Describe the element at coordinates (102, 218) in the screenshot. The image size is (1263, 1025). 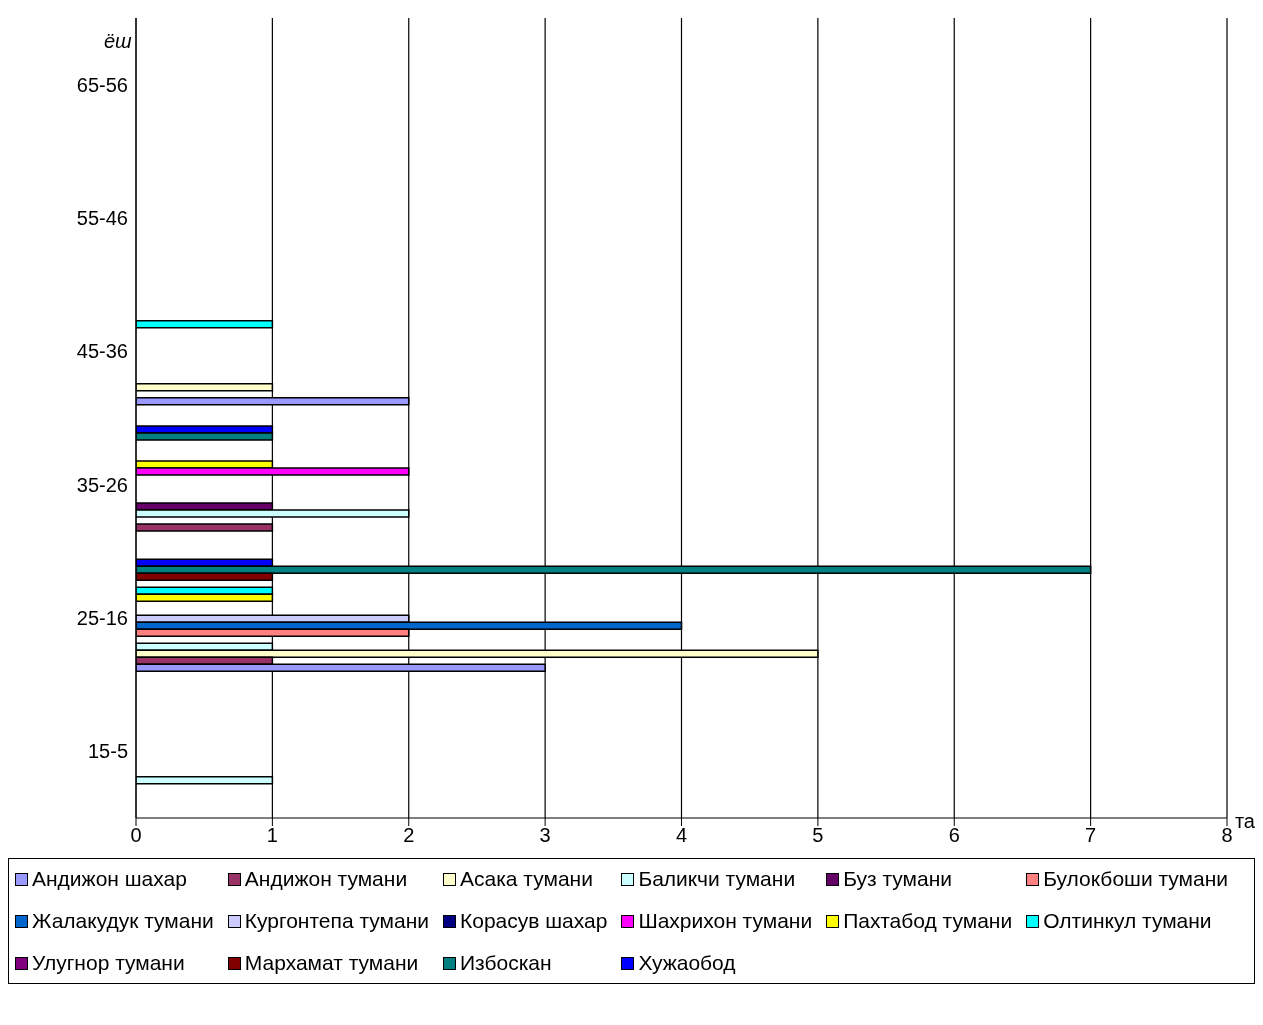
I see `y-tick-label: 55-46` at that location.